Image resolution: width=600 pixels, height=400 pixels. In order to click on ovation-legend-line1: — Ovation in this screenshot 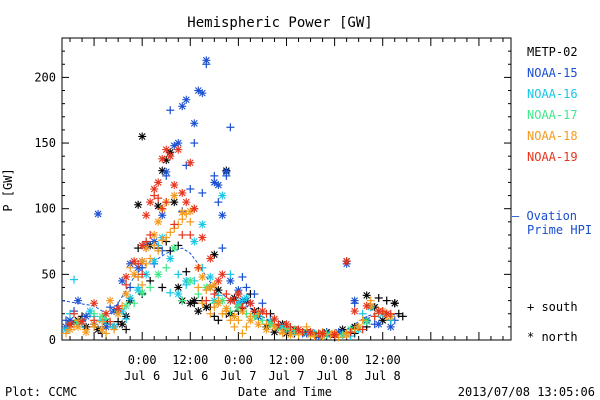, I will do `click(544, 216)`.